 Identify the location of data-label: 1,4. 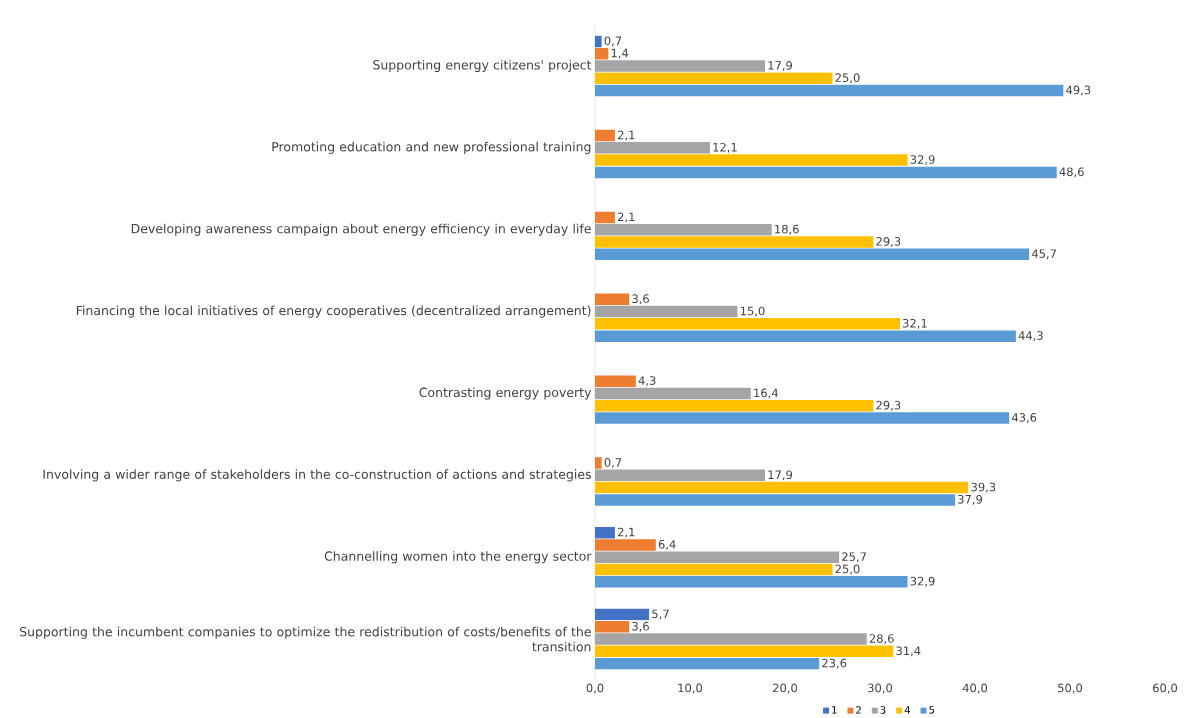
(620, 53).